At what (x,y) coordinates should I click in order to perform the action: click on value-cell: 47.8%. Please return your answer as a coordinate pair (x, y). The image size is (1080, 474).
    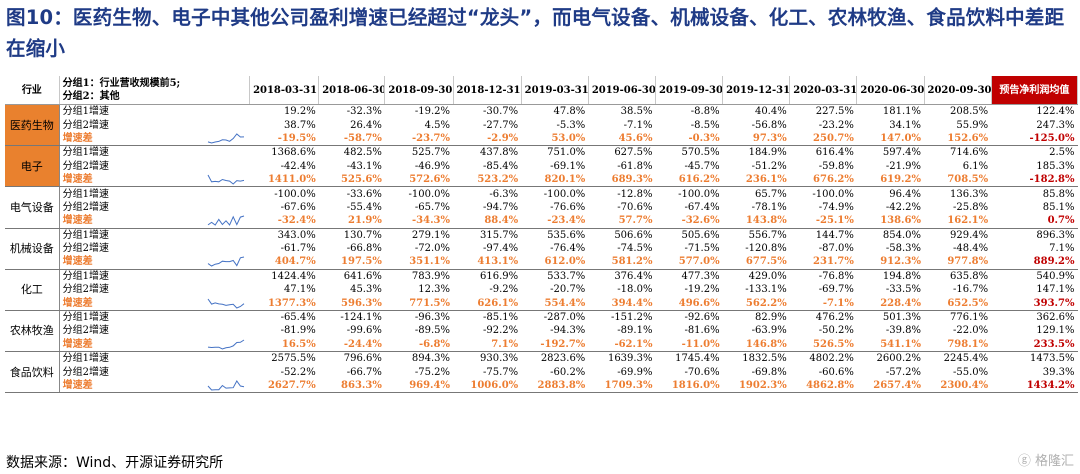
    Looking at the image, I should click on (569, 112).